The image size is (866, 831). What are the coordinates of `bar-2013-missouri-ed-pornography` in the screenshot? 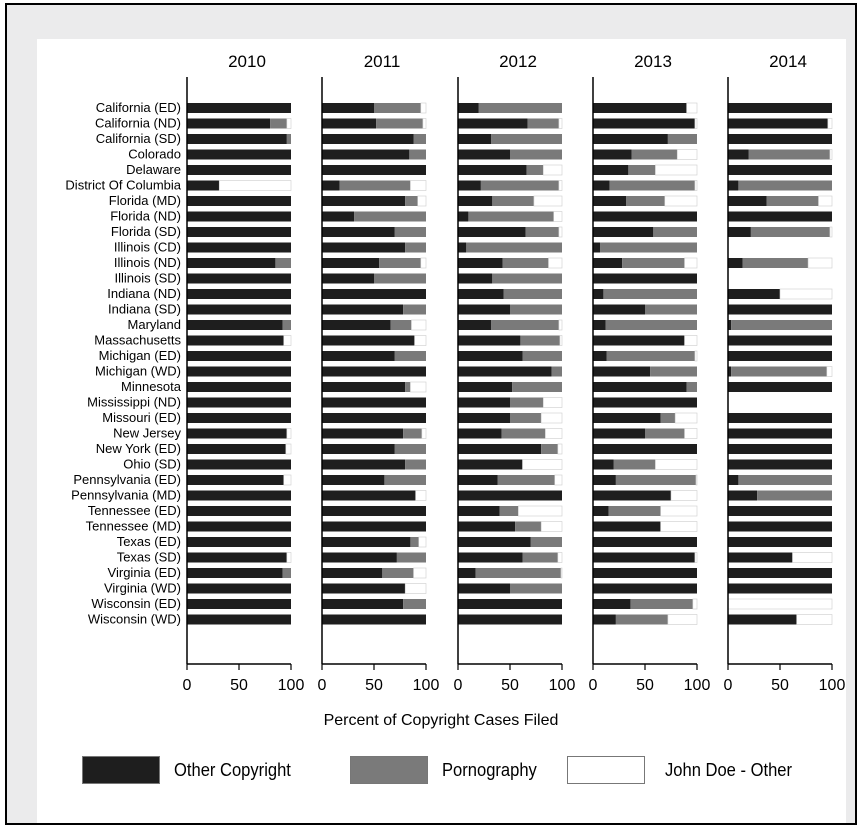 It's located at (668, 418).